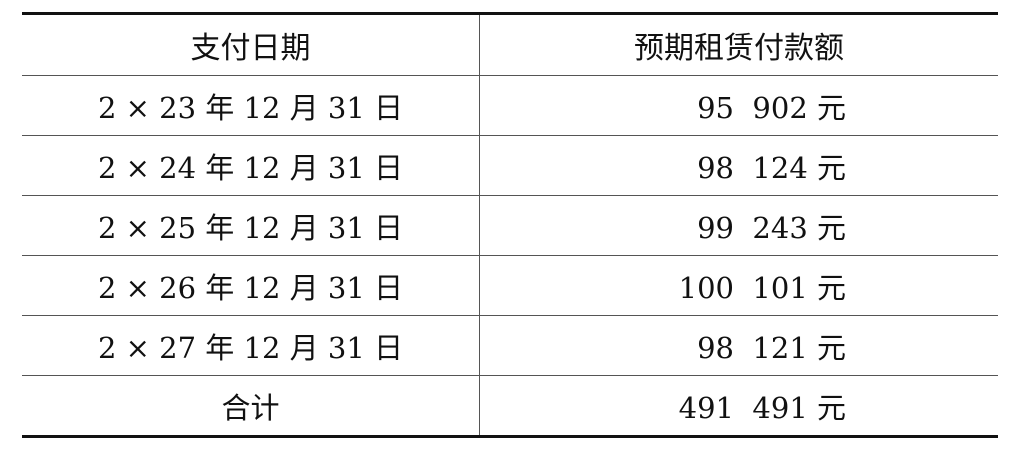 The height and width of the screenshot is (449, 1024). What do you see at coordinates (251, 345) in the screenshot?
I see `payment-date-cell: 2 × 27 年 12 月 31 日` at bounding box center [251, 345].